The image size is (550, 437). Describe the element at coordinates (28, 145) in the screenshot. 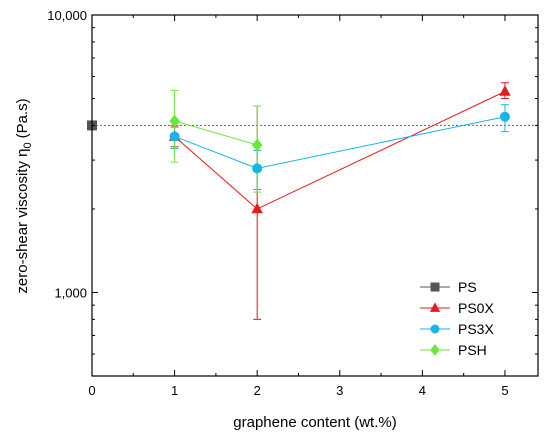

I see `y-axis-title-sub: 0` at that location.